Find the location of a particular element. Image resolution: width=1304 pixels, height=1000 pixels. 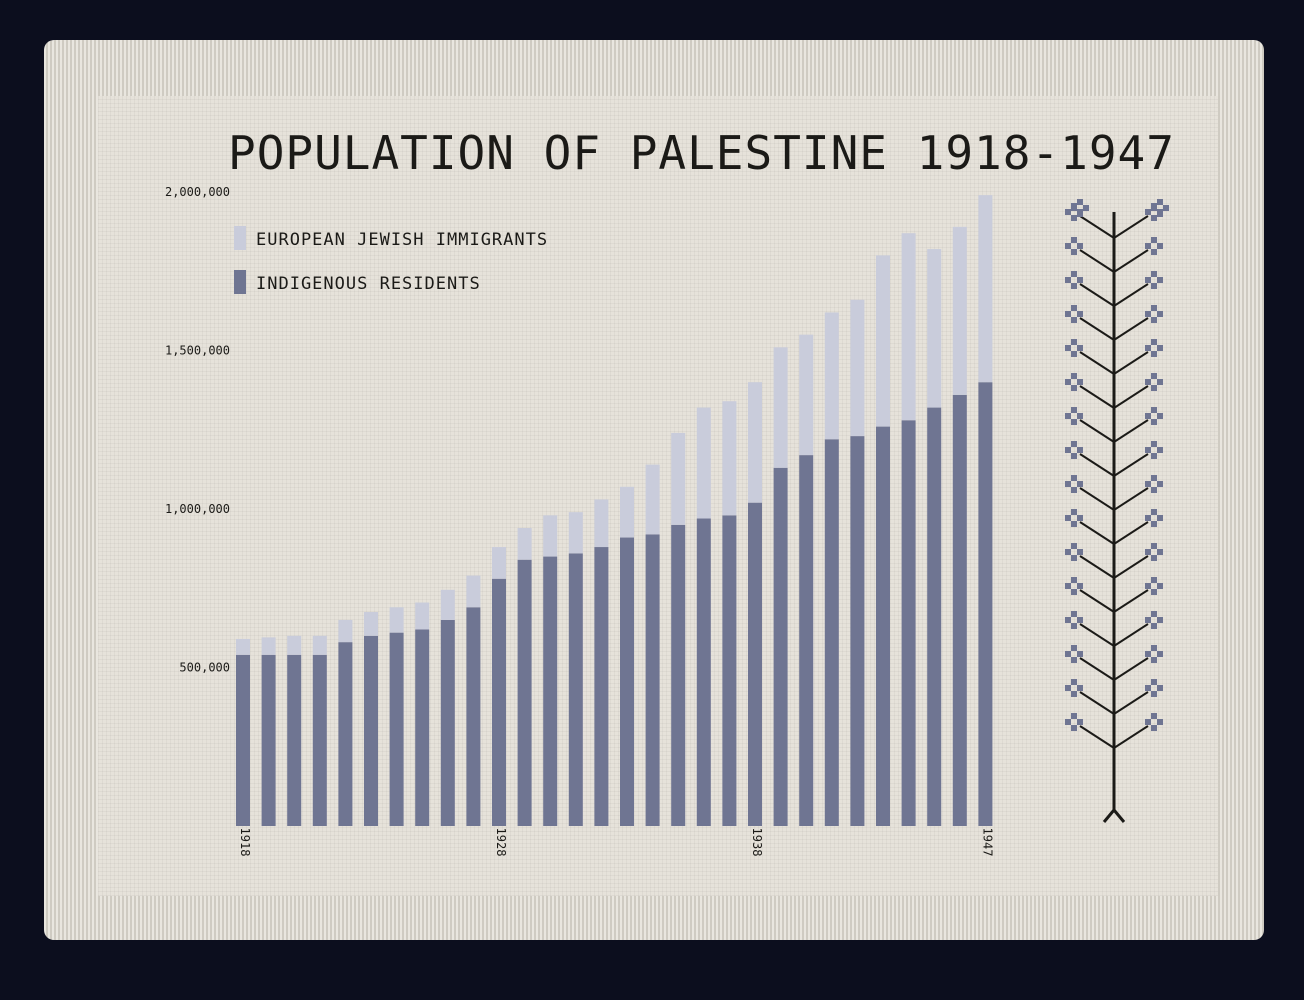

legend-label: INDIGENOUS RESIDENTS is located at coordinates (368, 284).